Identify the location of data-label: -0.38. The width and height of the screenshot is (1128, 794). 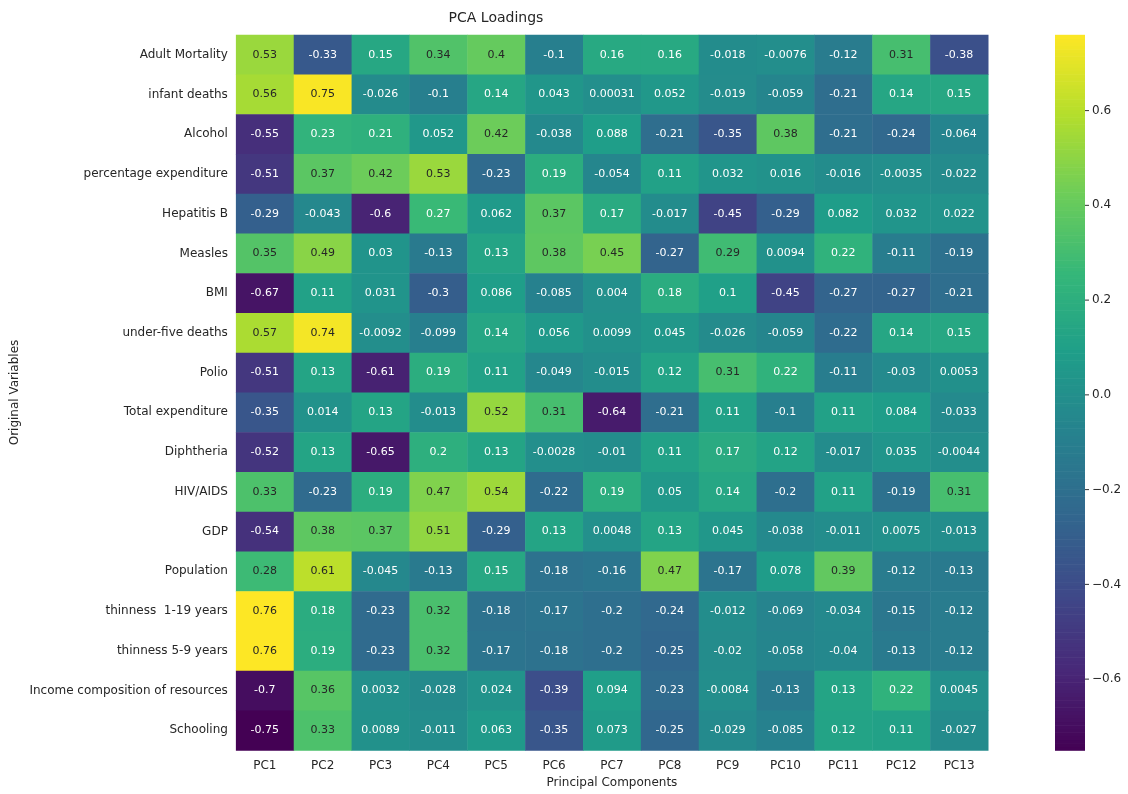
(959, 54).